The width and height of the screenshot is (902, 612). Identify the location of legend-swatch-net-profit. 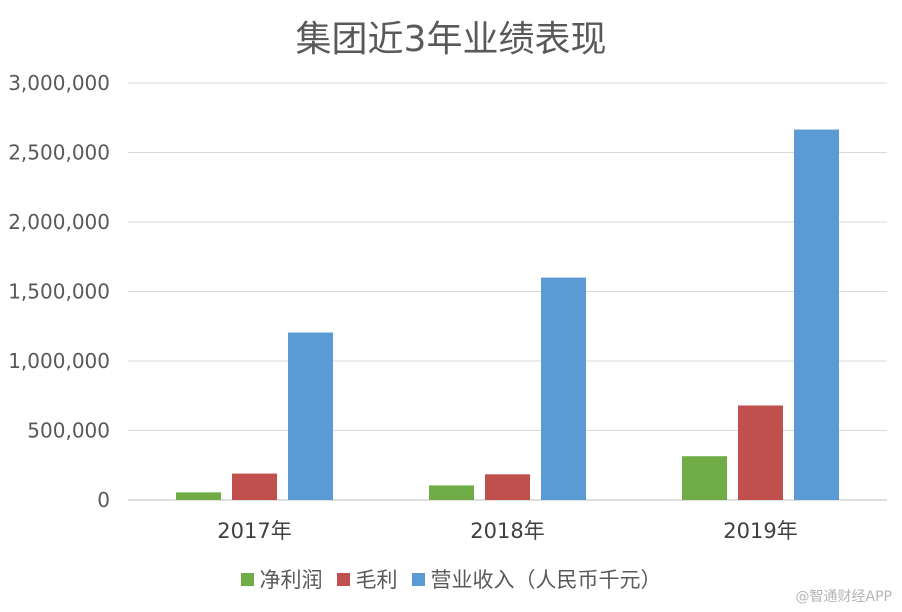
(247, 579).